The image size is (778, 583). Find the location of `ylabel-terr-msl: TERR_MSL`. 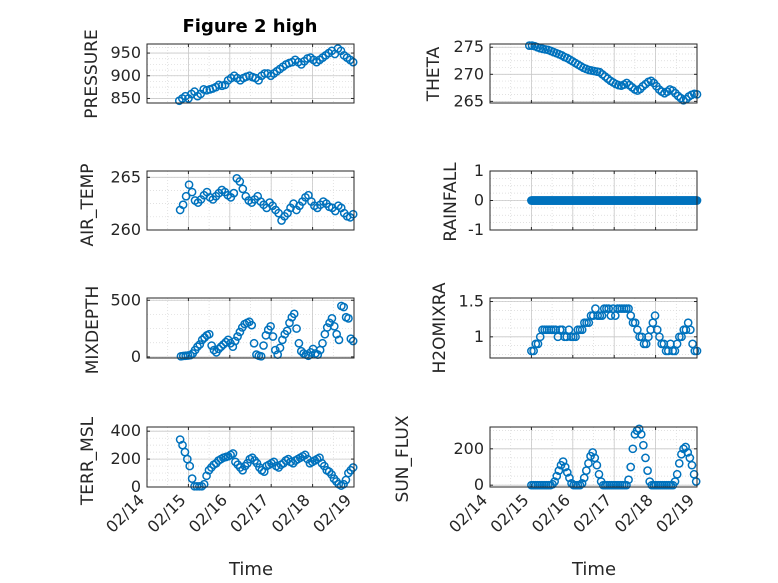

ylabel-terr-msl: TERR_MSL is located at coordinates (88, 461).